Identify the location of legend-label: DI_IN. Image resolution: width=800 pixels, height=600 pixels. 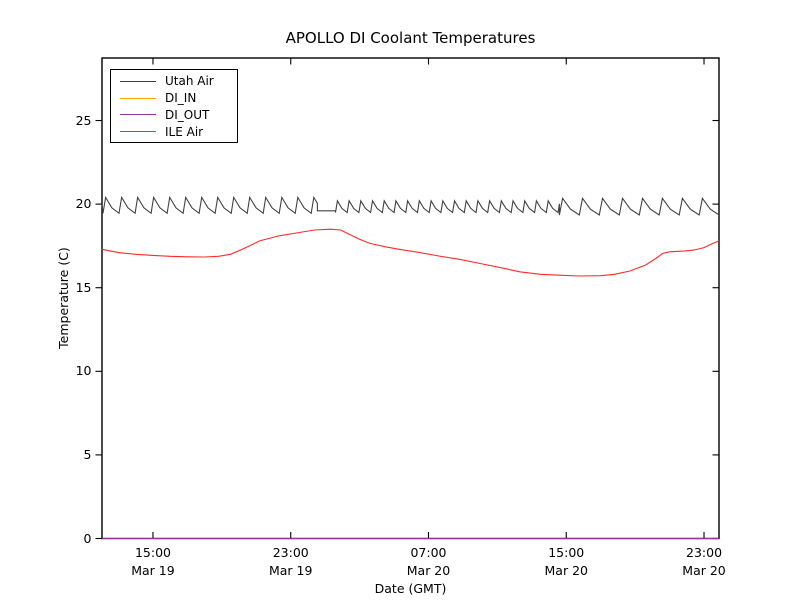
(181, 98).